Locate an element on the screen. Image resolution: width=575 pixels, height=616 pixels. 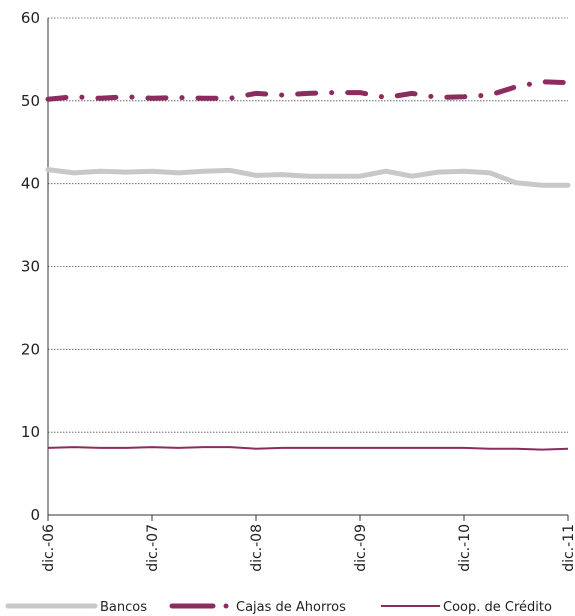
y-tick-label-50: 50 is located at coordinates (30, 101).